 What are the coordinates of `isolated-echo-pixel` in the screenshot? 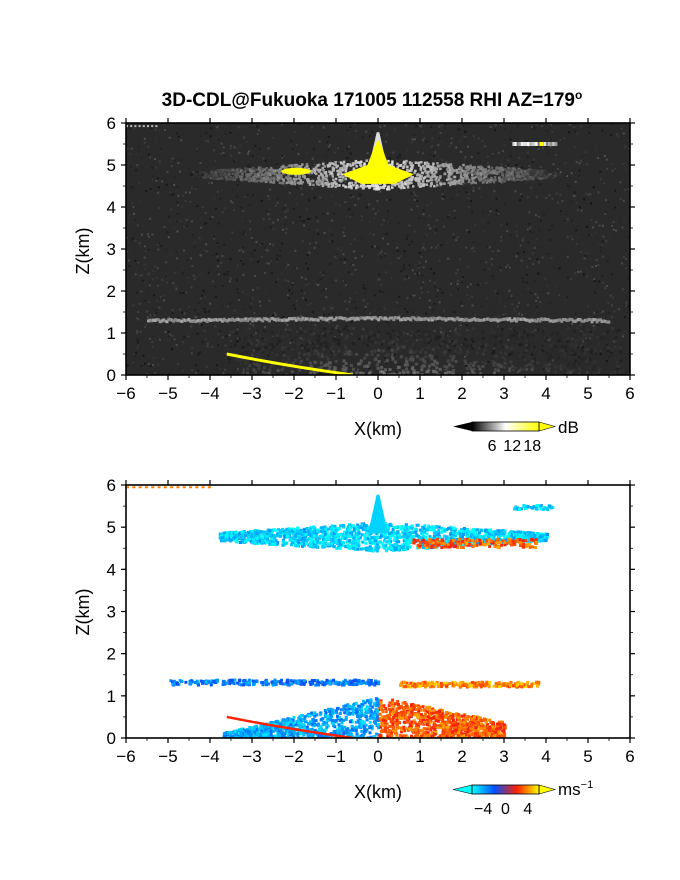 It's located at (533, 144).